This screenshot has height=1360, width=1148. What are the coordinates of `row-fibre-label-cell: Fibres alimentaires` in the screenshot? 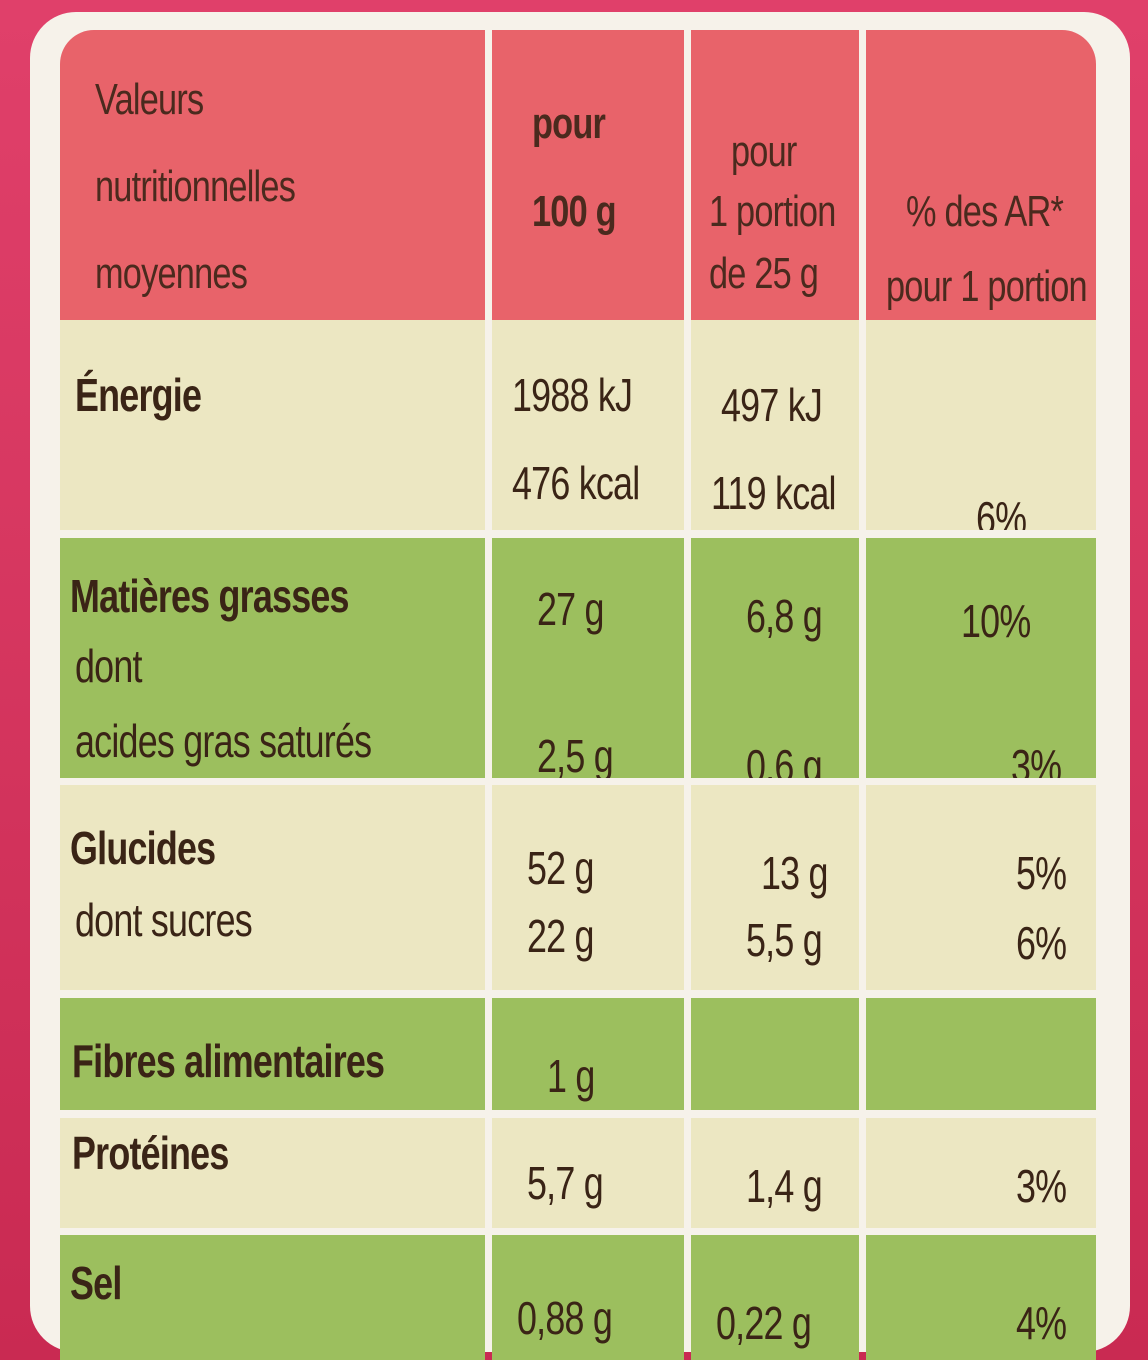 It's located at (272, 1054).